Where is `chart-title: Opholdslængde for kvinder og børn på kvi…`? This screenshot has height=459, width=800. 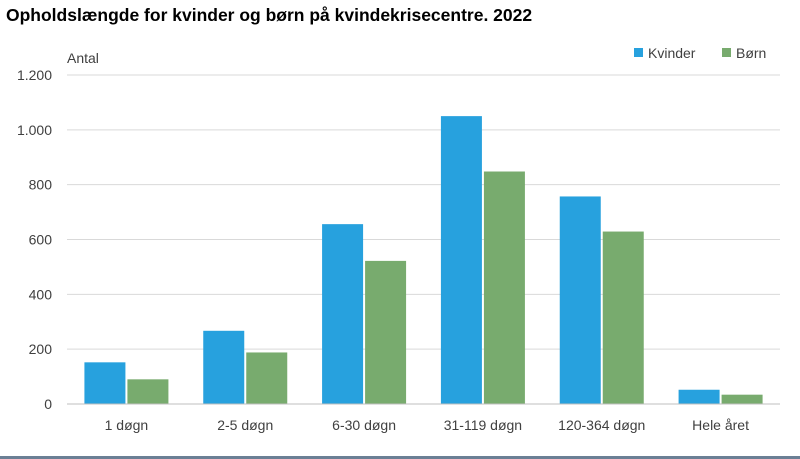 chart-title: Opholdslængde for kvinder og børn på kvi… is located at coordinates (269, 15).